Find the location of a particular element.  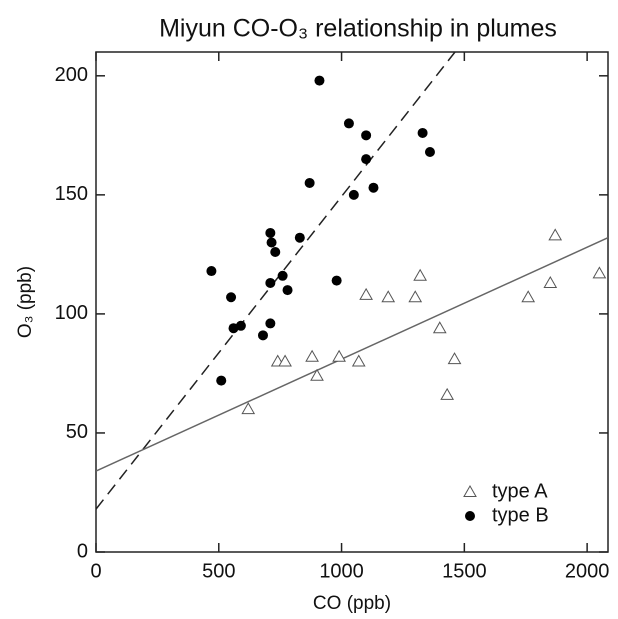

x-tick-label: 2000 is located at coordinates (587, 571).